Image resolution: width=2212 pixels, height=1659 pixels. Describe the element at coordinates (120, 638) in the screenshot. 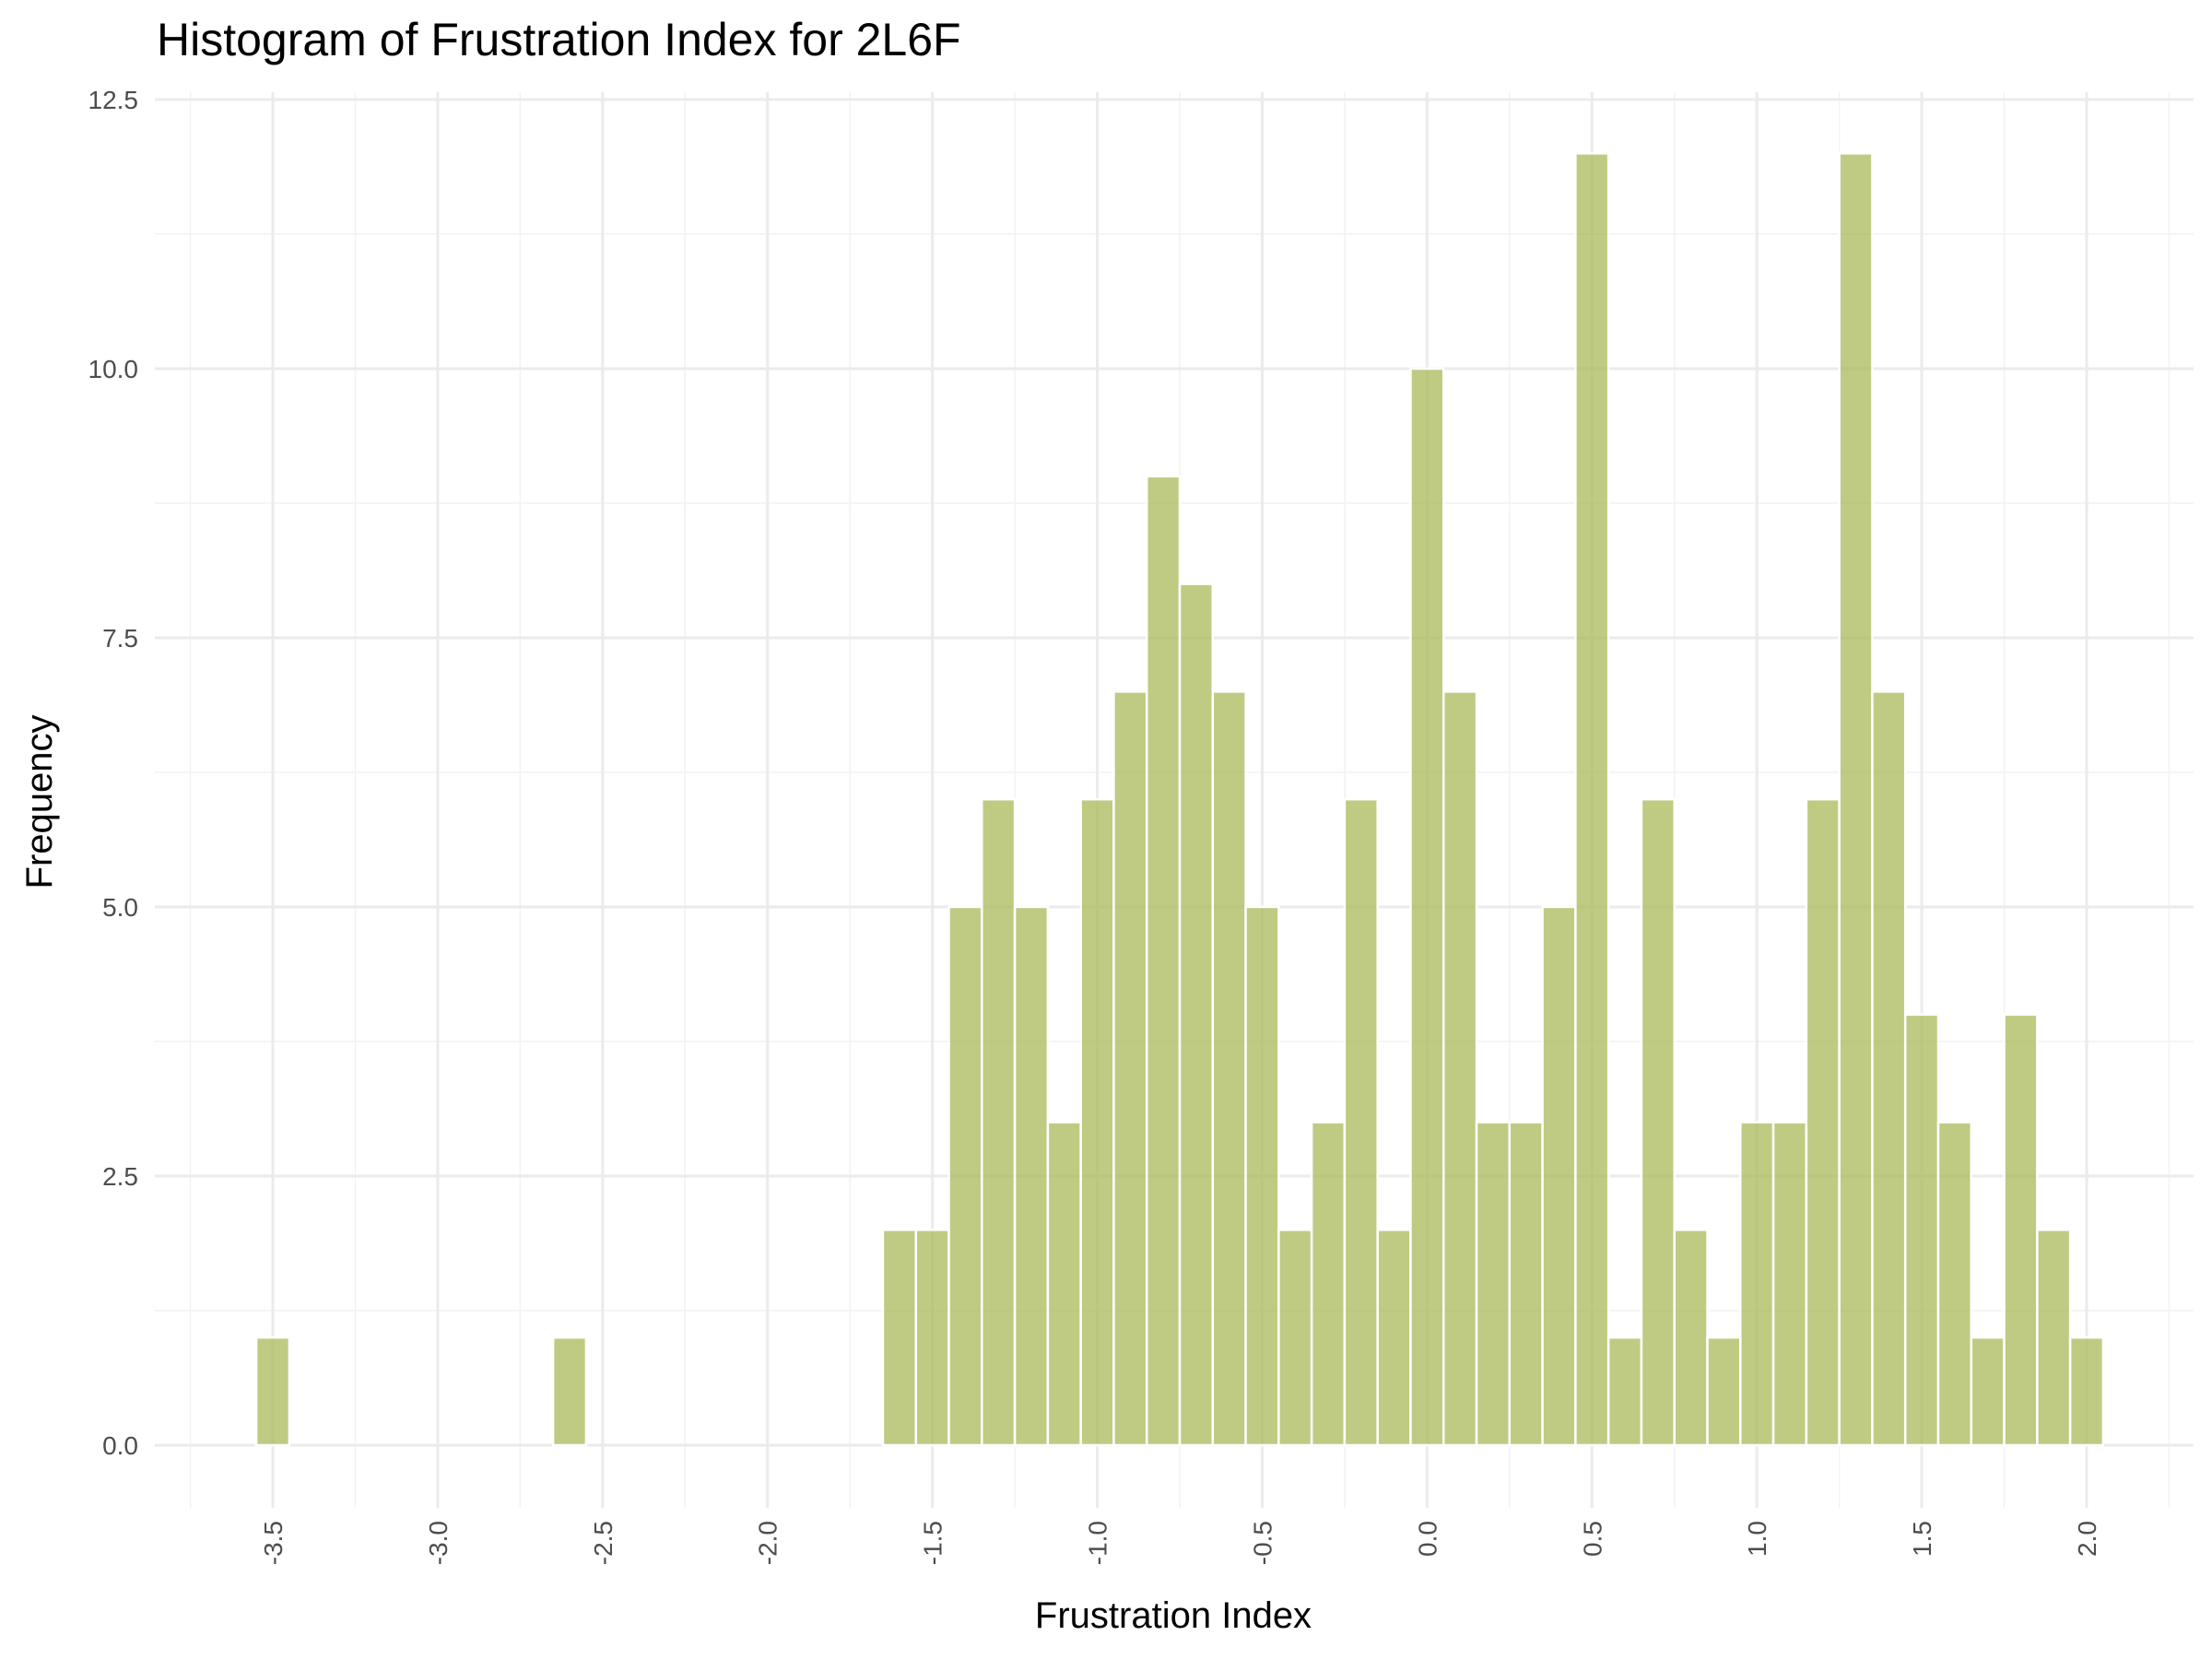

I see `y-tick-label: 7.5` at that location.